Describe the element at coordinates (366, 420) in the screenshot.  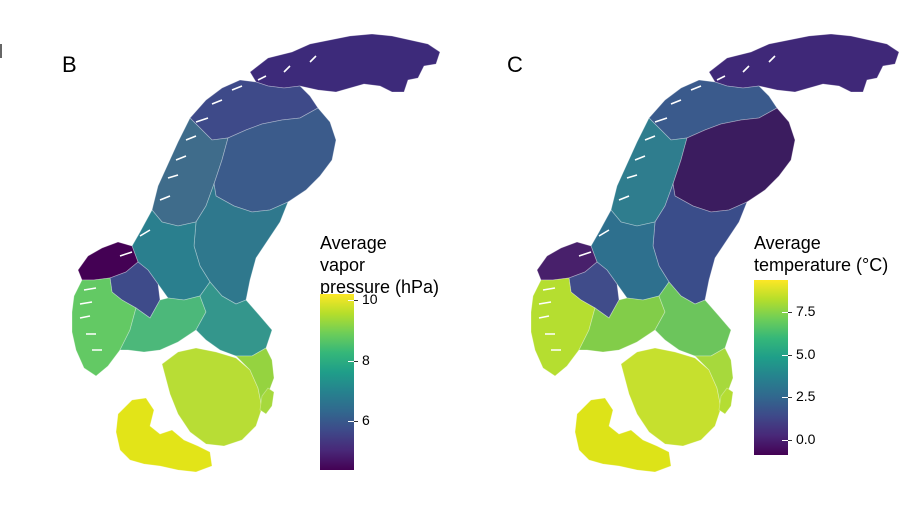
I see `colorbar-tick-label: 6` at that location.